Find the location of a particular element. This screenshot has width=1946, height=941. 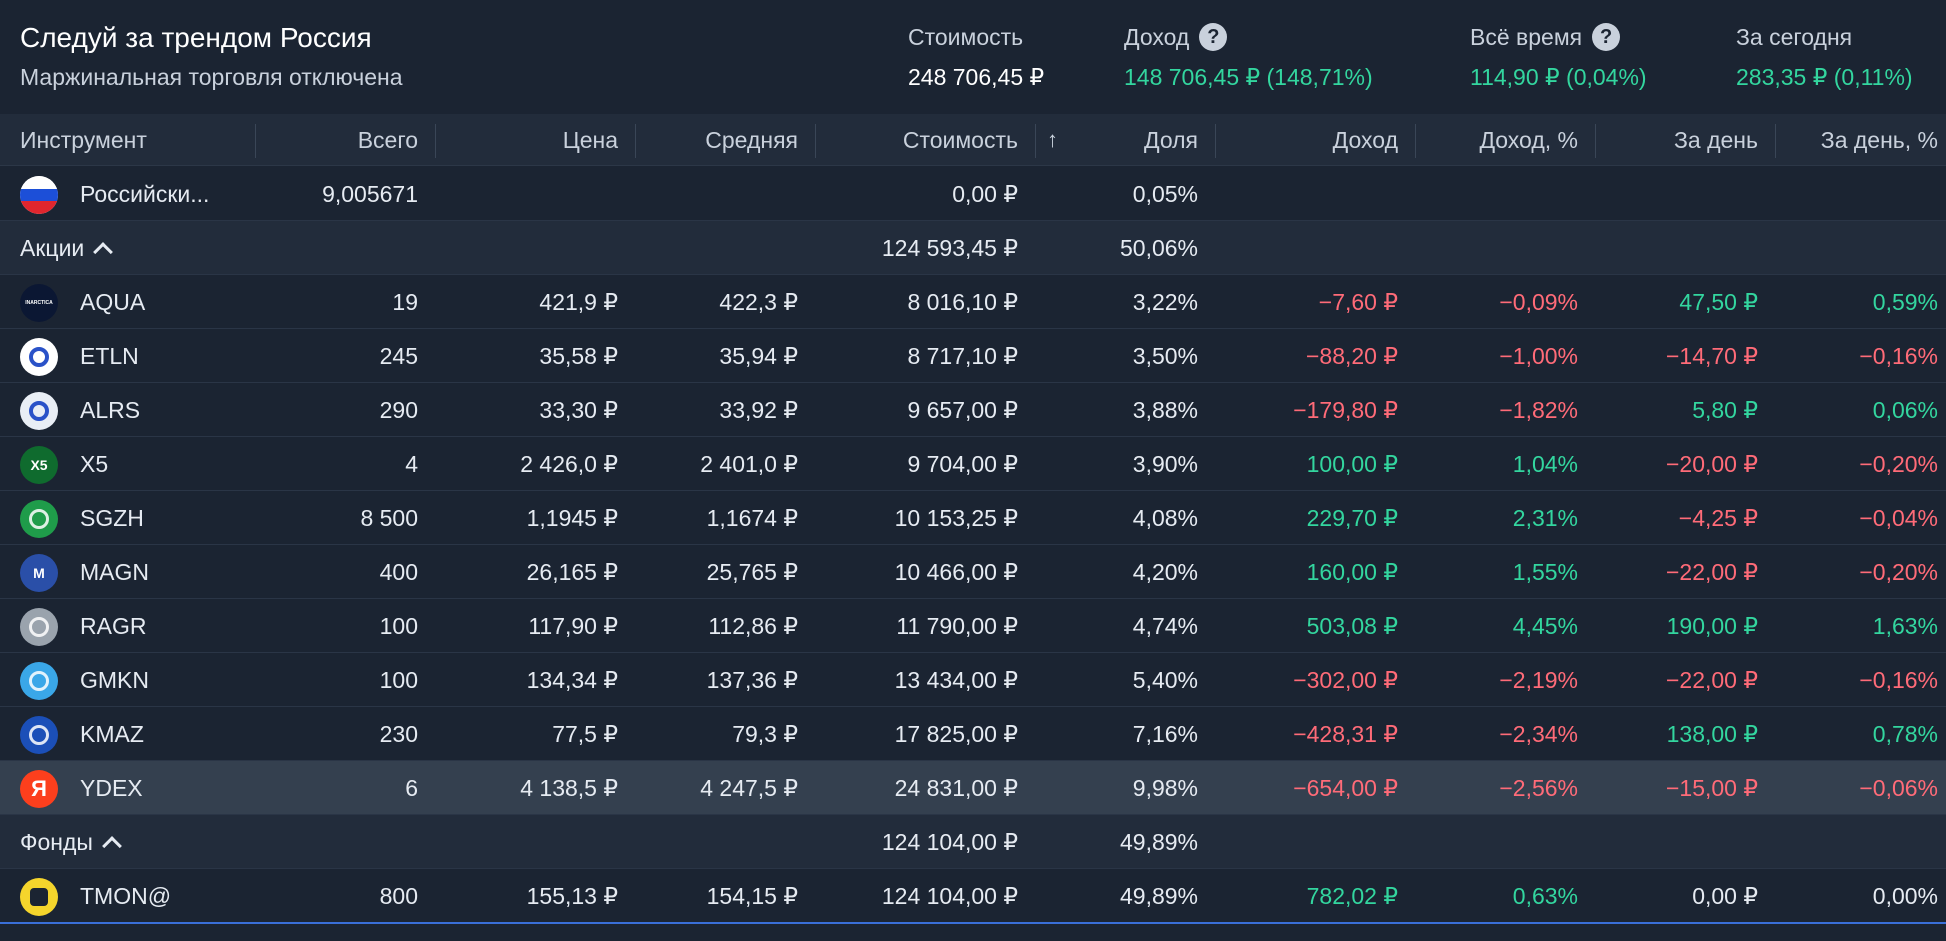

instrument-ticker: TMON@ is located at coordinates (126, 895).